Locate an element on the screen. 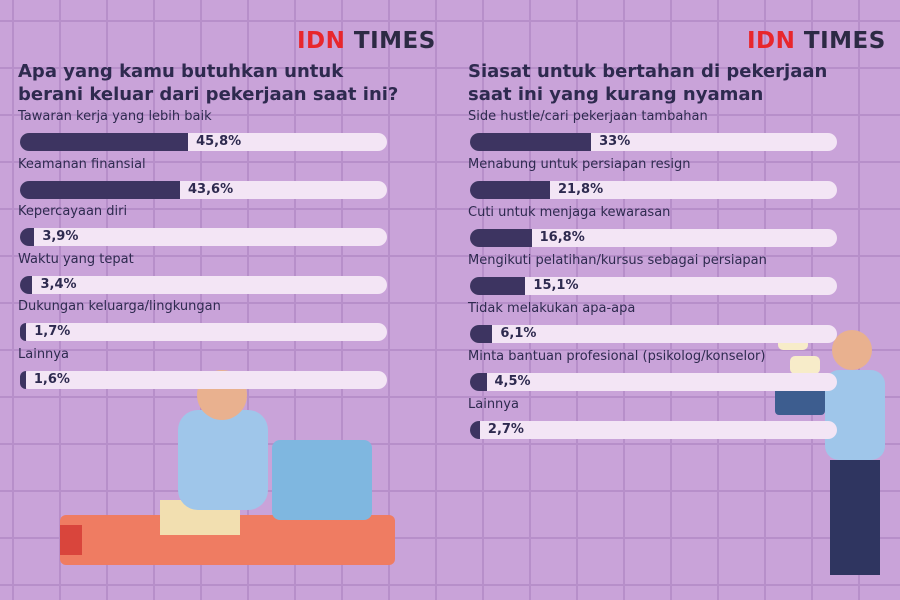  category-label: Menabung untuk persiapan resign is located at coordinates (579, 164).